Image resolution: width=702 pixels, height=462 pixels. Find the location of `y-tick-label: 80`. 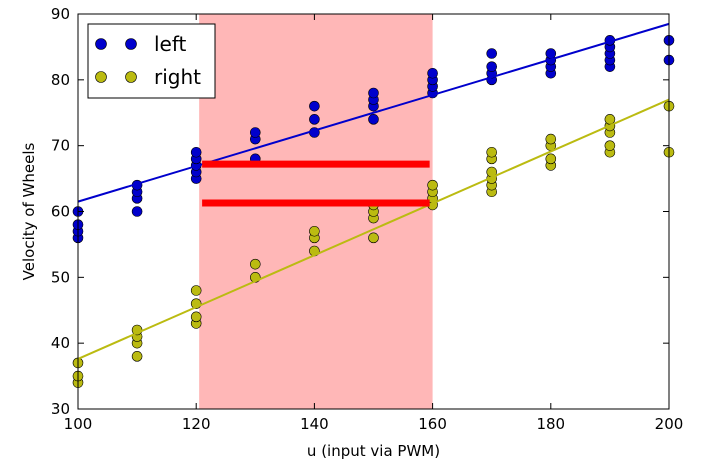

y-tick-label: 80 is located at coordinates (60, 80).